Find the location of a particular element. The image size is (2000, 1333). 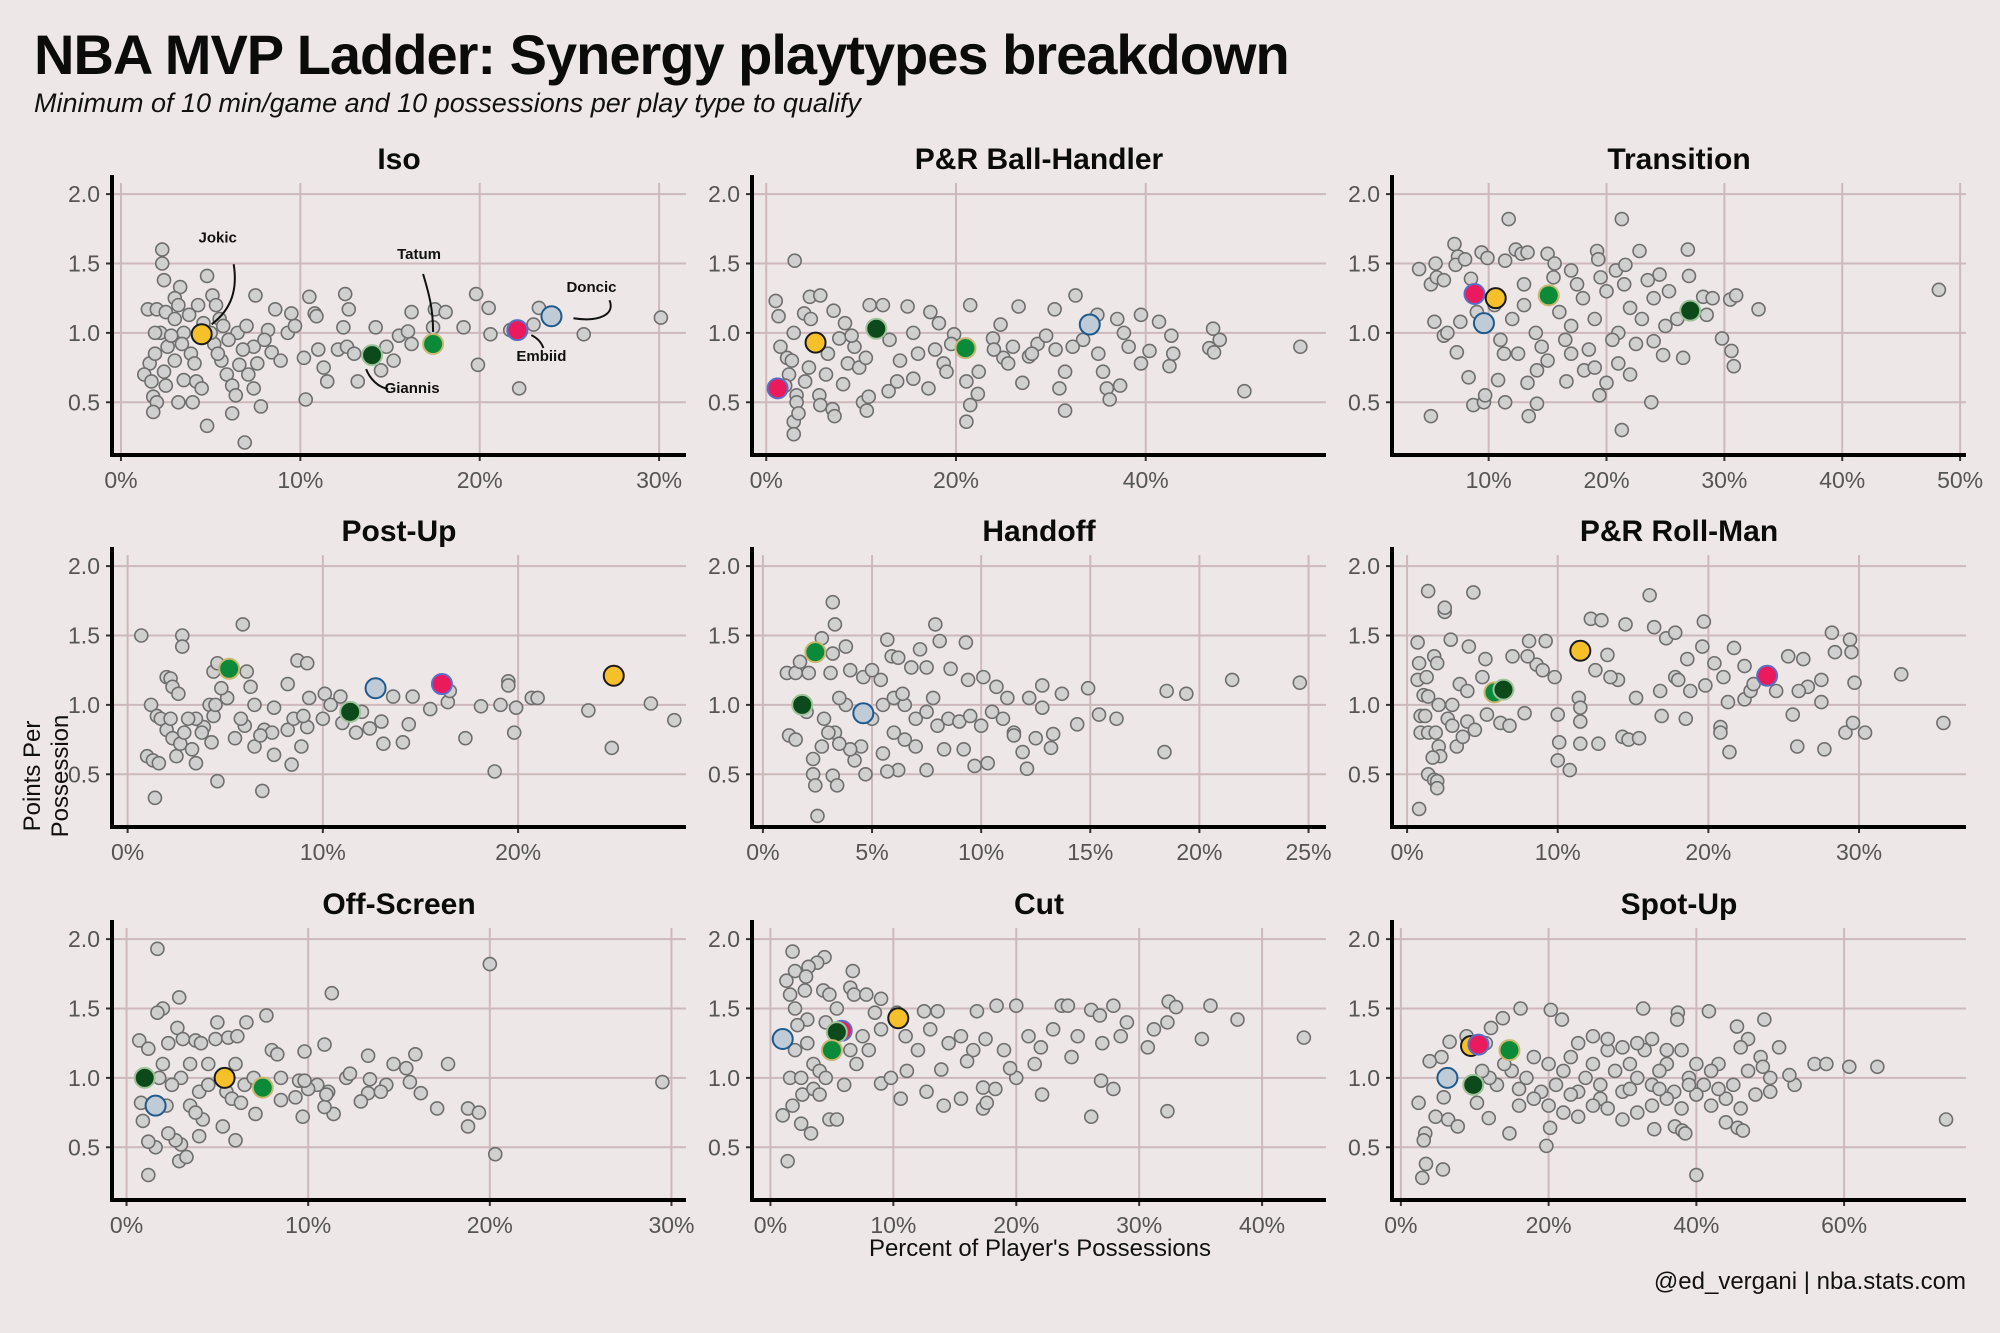

y-tick-label: 0.5 is located at coordinates (724, 1147).